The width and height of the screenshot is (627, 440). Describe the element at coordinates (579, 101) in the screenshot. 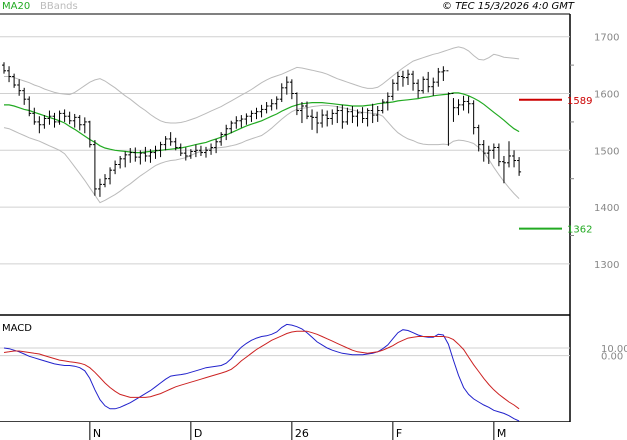

I see `resistance-level-label: 1589` at that location.